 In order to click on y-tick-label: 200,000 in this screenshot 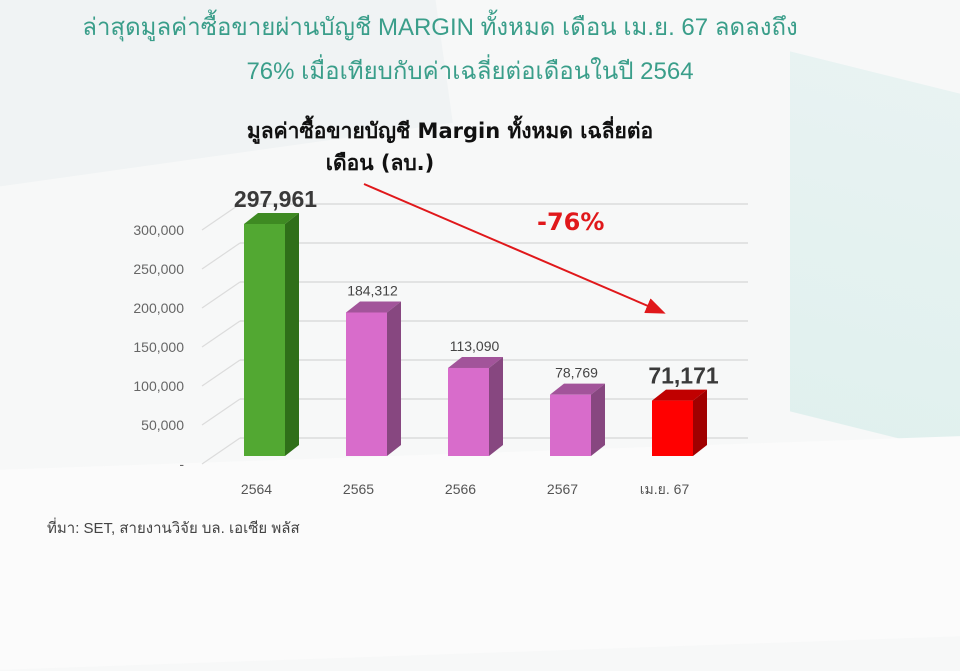, I will do `click(158, 308)`.